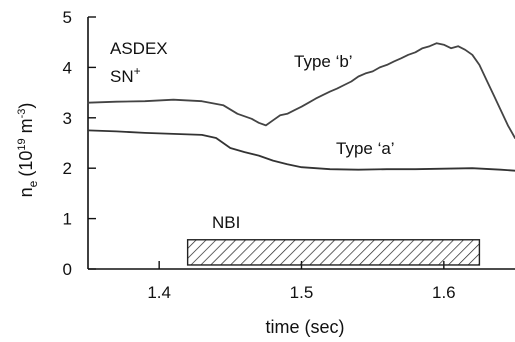 The width and height of the screenshot is (515, 342). What do you see at coordinates (444, 292) in the screenshot?
I see `x-tick-label: 1.6` at bounding box center [444, 292].